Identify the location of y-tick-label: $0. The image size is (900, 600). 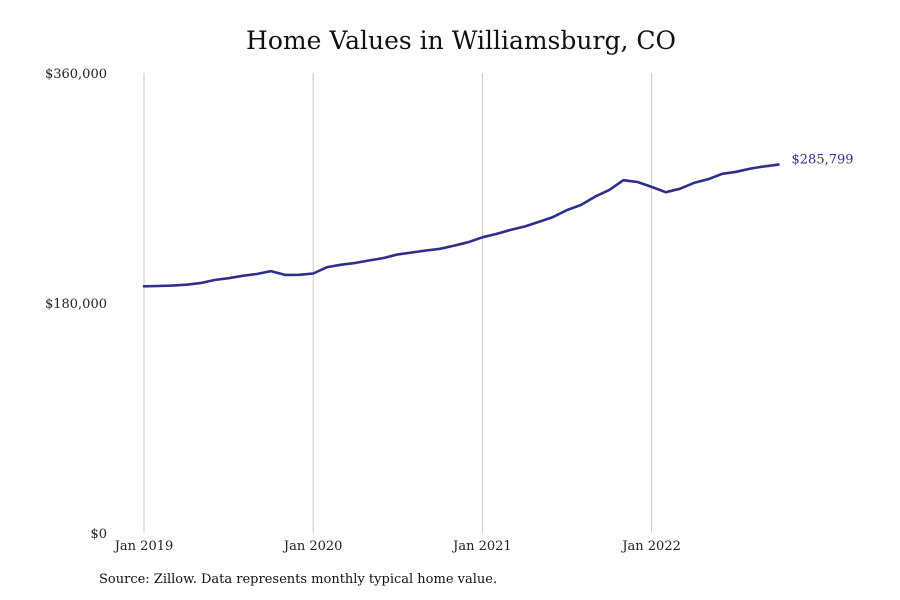
(98, 534).